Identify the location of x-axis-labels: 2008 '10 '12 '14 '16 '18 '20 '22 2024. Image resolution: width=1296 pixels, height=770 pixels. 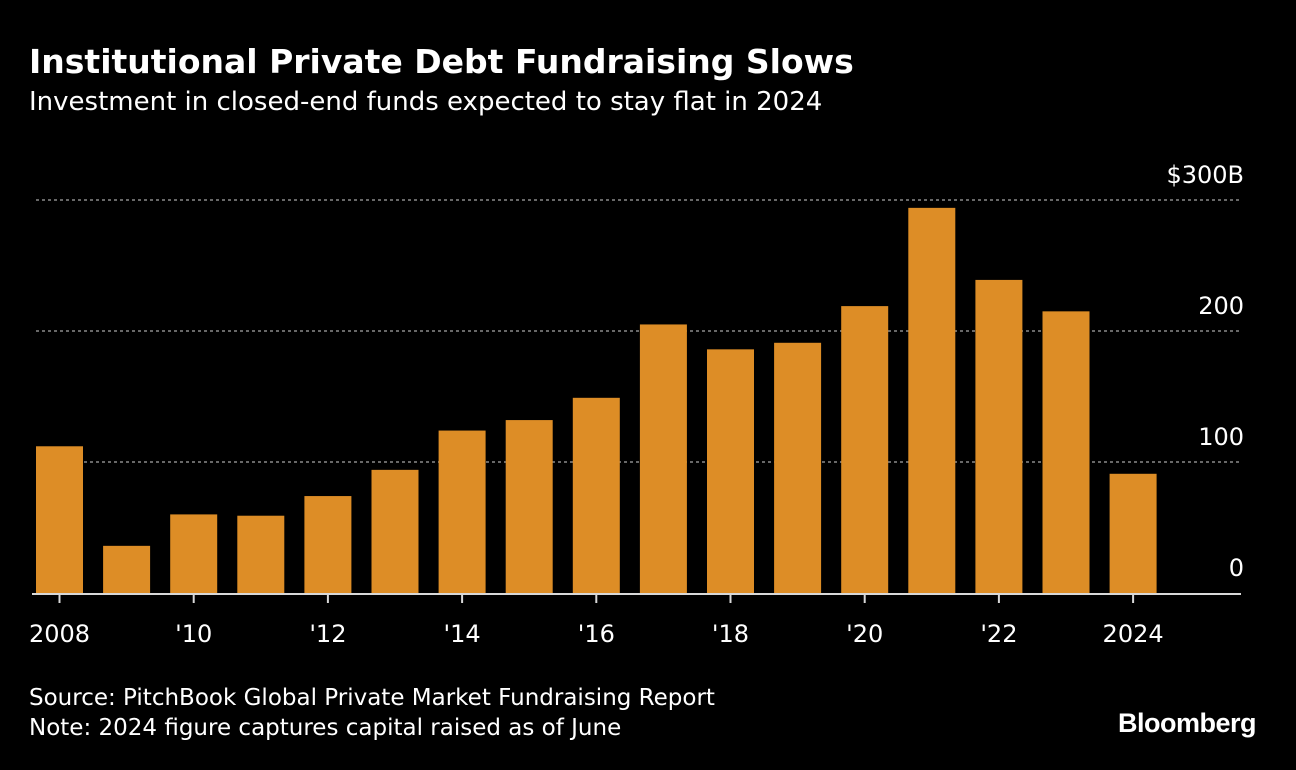
(596, 634).